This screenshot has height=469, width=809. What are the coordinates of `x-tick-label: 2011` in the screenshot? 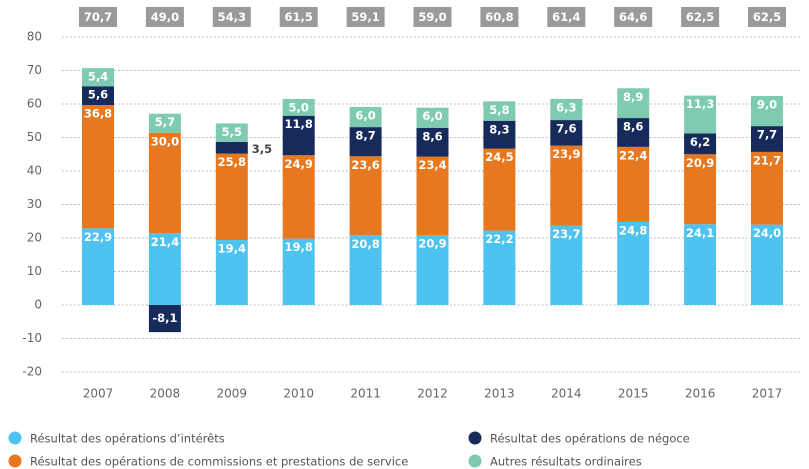 It's located at (365, 394).